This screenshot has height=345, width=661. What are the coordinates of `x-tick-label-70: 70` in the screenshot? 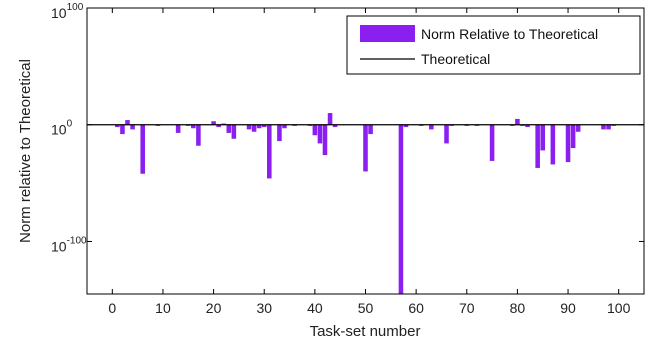 It's located at (467, 308).